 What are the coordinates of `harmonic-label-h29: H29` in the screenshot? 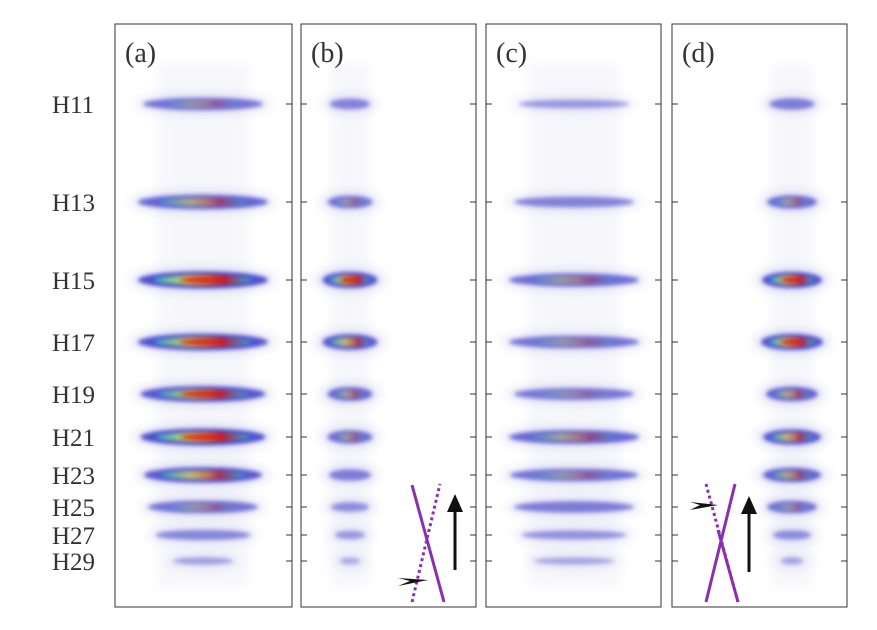 It's located at (73, 562).